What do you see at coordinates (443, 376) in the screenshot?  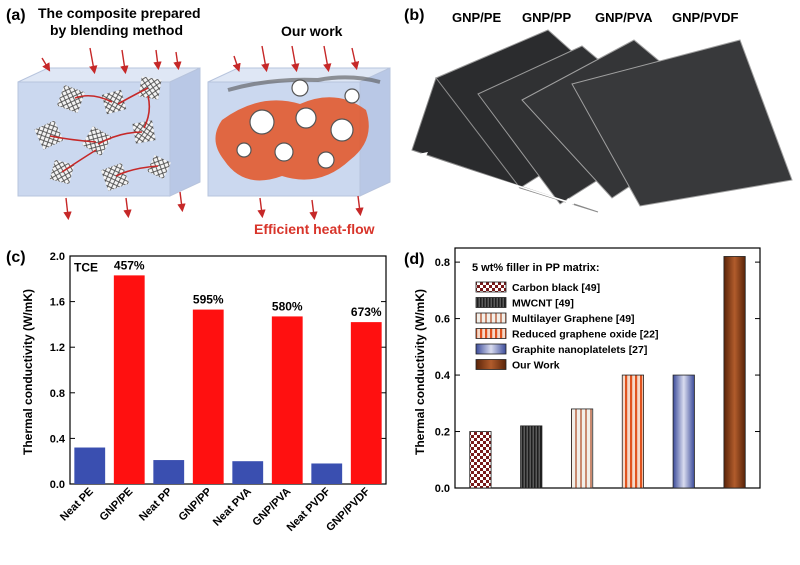 I see `ytick-label-d: 0.4` at bounding box center [443, 376].